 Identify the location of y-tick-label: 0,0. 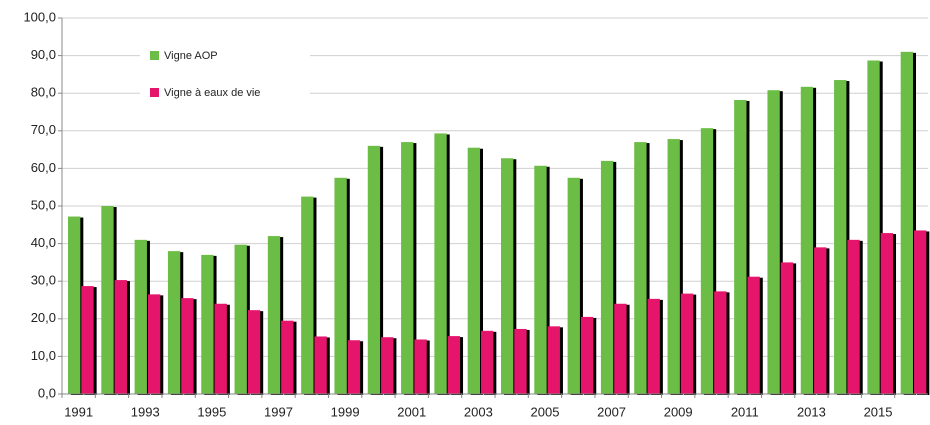
(47, 392).